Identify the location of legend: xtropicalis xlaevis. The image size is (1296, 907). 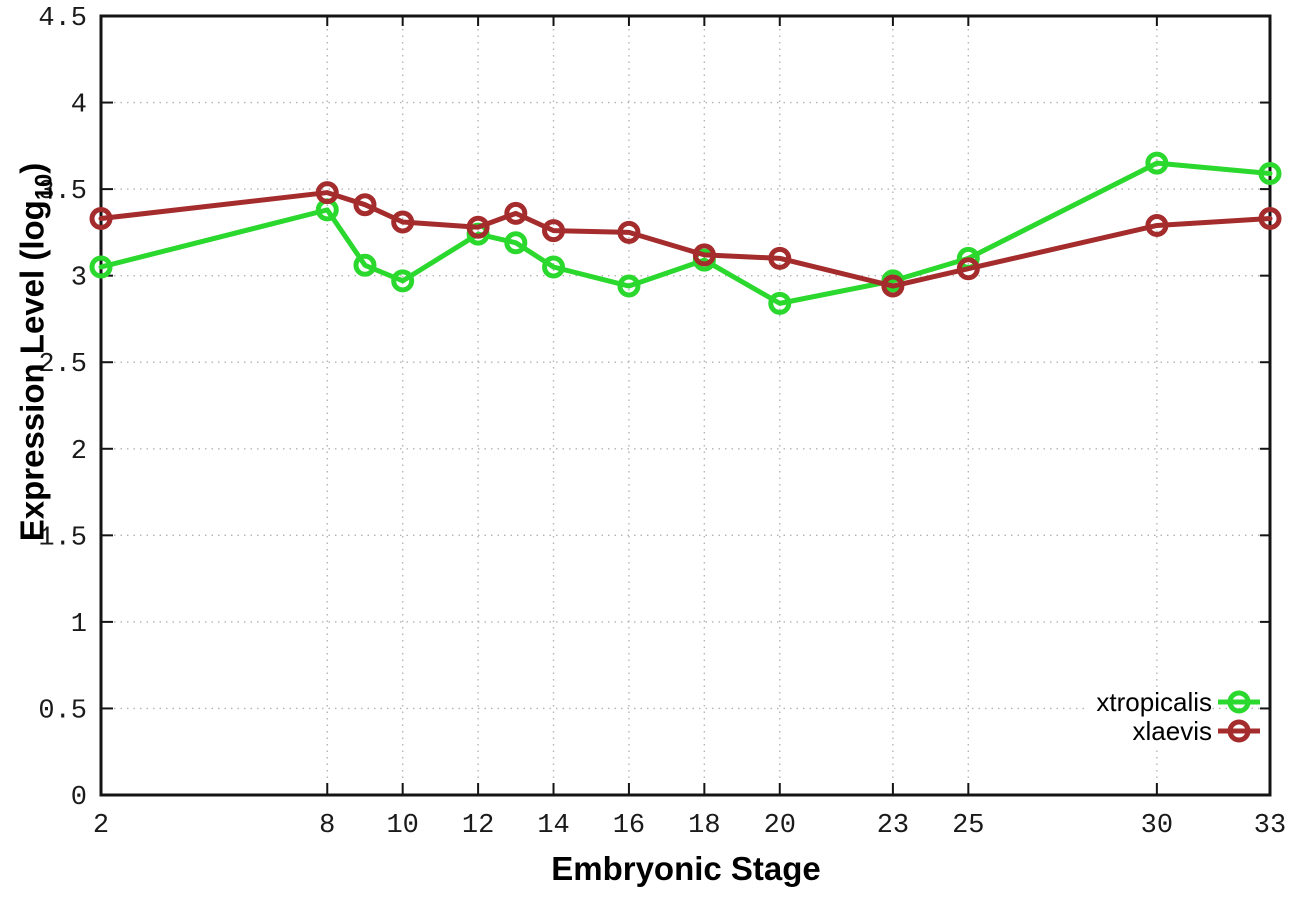
(1150, 717).